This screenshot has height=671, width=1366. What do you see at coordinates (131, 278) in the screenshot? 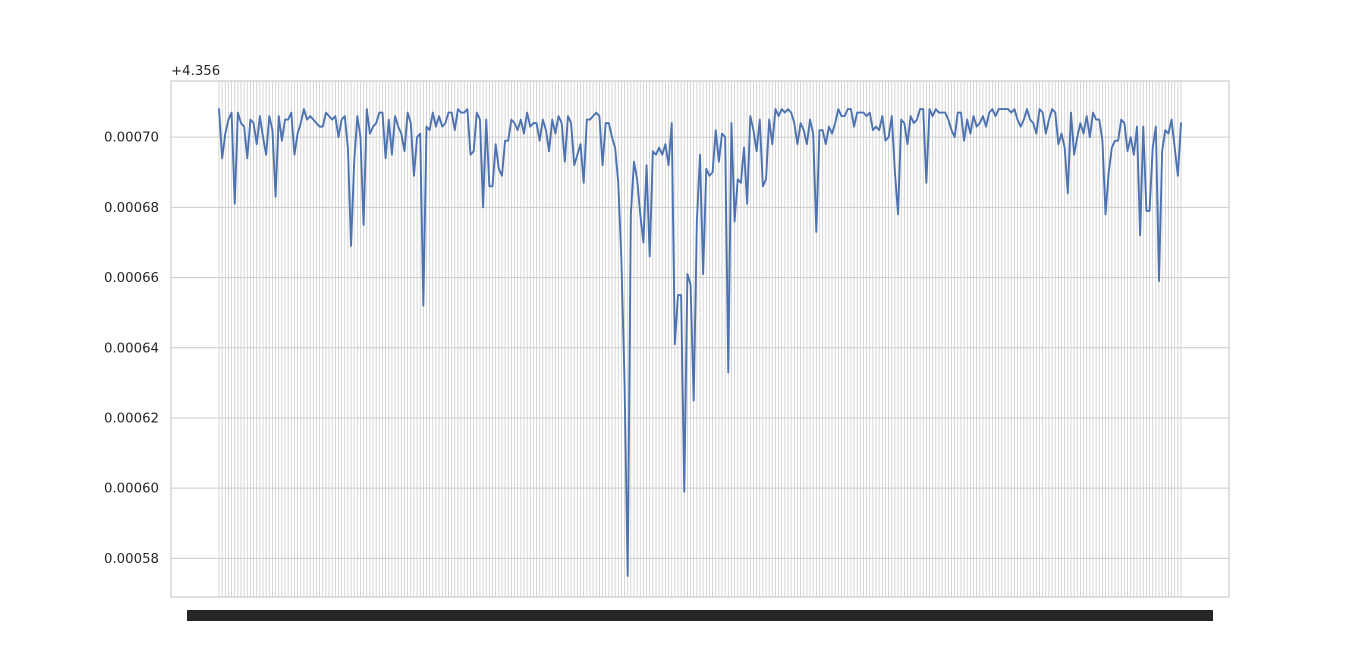
I see `y-tick-label: 0.00066` at bounding box center [131, 278].